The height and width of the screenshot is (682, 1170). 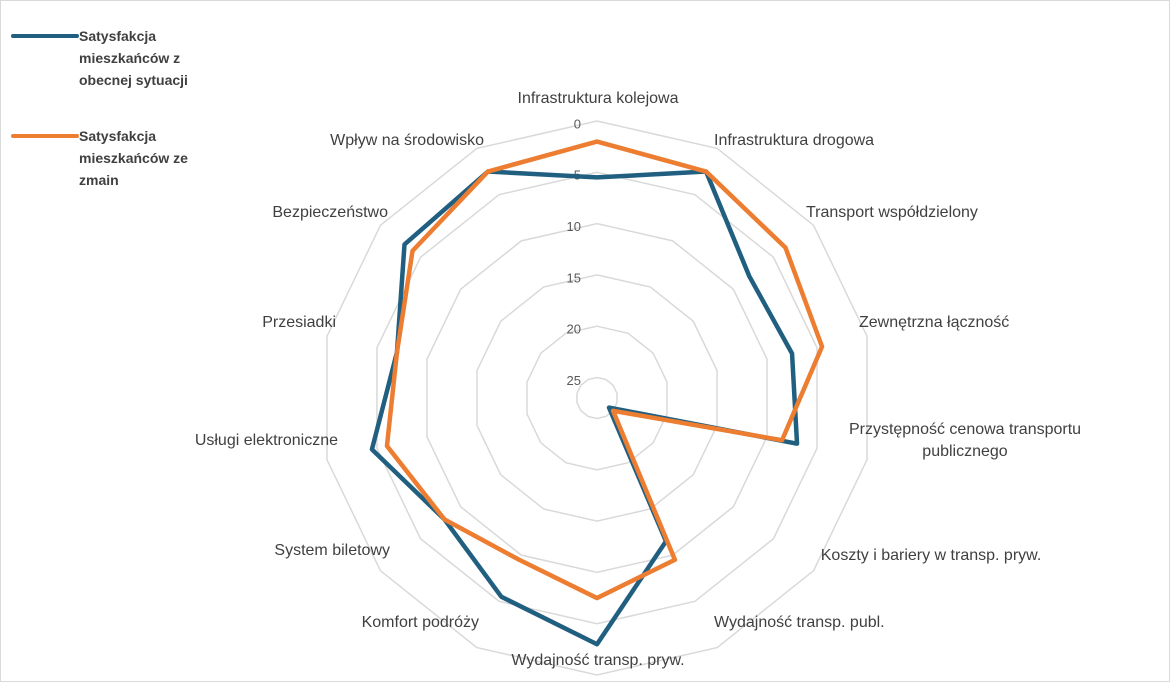 What do you see at coordinates (133, 158) in the screenshot?
I see `legend-label: Satysfakcja mieszkańców ze zmain` at bounding box center [133, 158].